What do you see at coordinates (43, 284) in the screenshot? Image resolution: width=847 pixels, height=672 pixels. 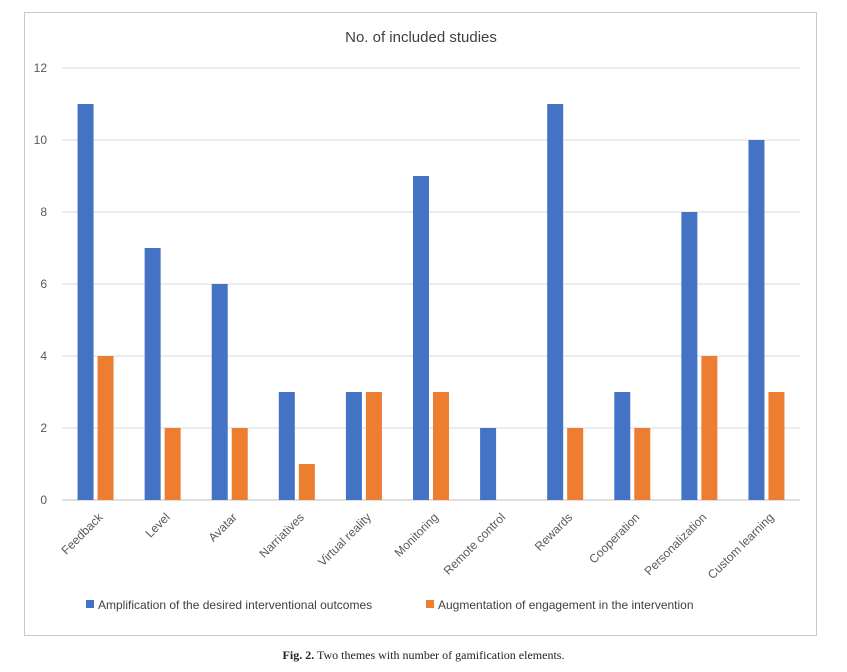 I see `y-tick-label: 6` at bounding box center [43, 284].